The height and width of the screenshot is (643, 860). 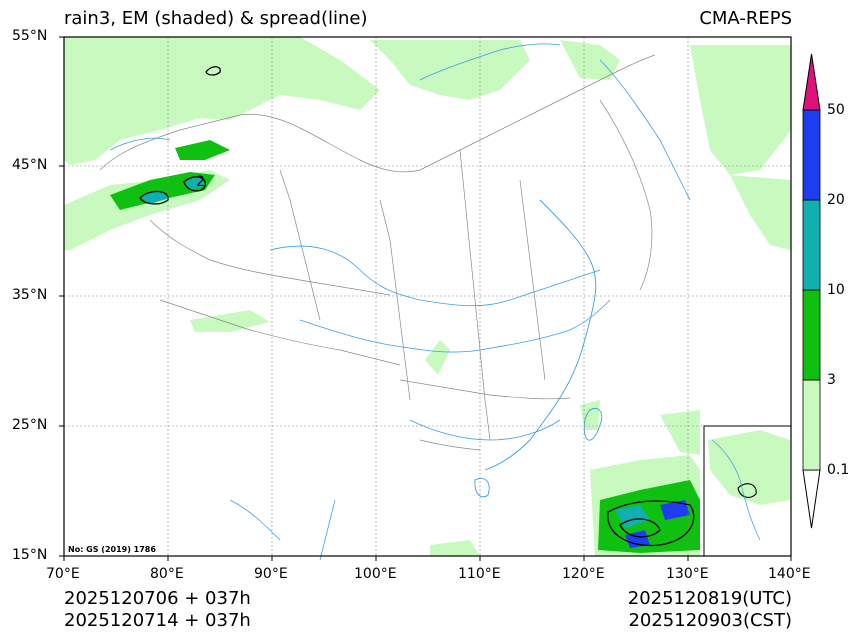 I want to click on lat-label-35n: 35°N, so click(x=30, y=295).